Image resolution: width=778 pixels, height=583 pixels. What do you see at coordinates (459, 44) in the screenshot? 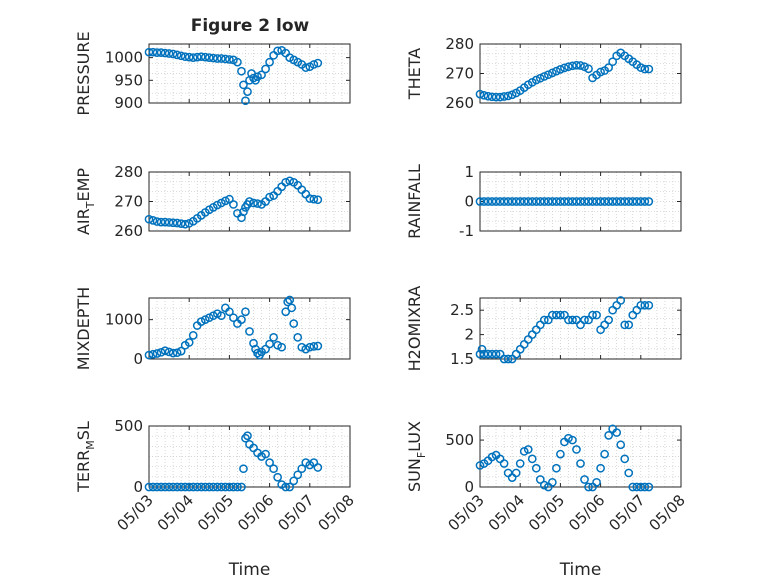
I see `y-tick-label: 280` at bounding box center [459, 44].